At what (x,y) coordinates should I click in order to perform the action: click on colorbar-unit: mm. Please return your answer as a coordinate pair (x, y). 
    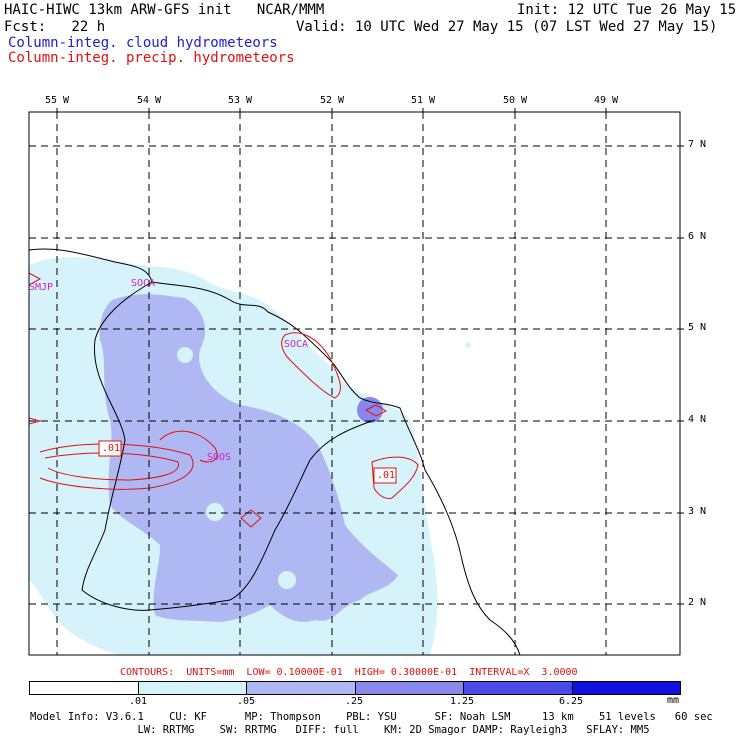
    Looking at the image, I should click on (673, 700).